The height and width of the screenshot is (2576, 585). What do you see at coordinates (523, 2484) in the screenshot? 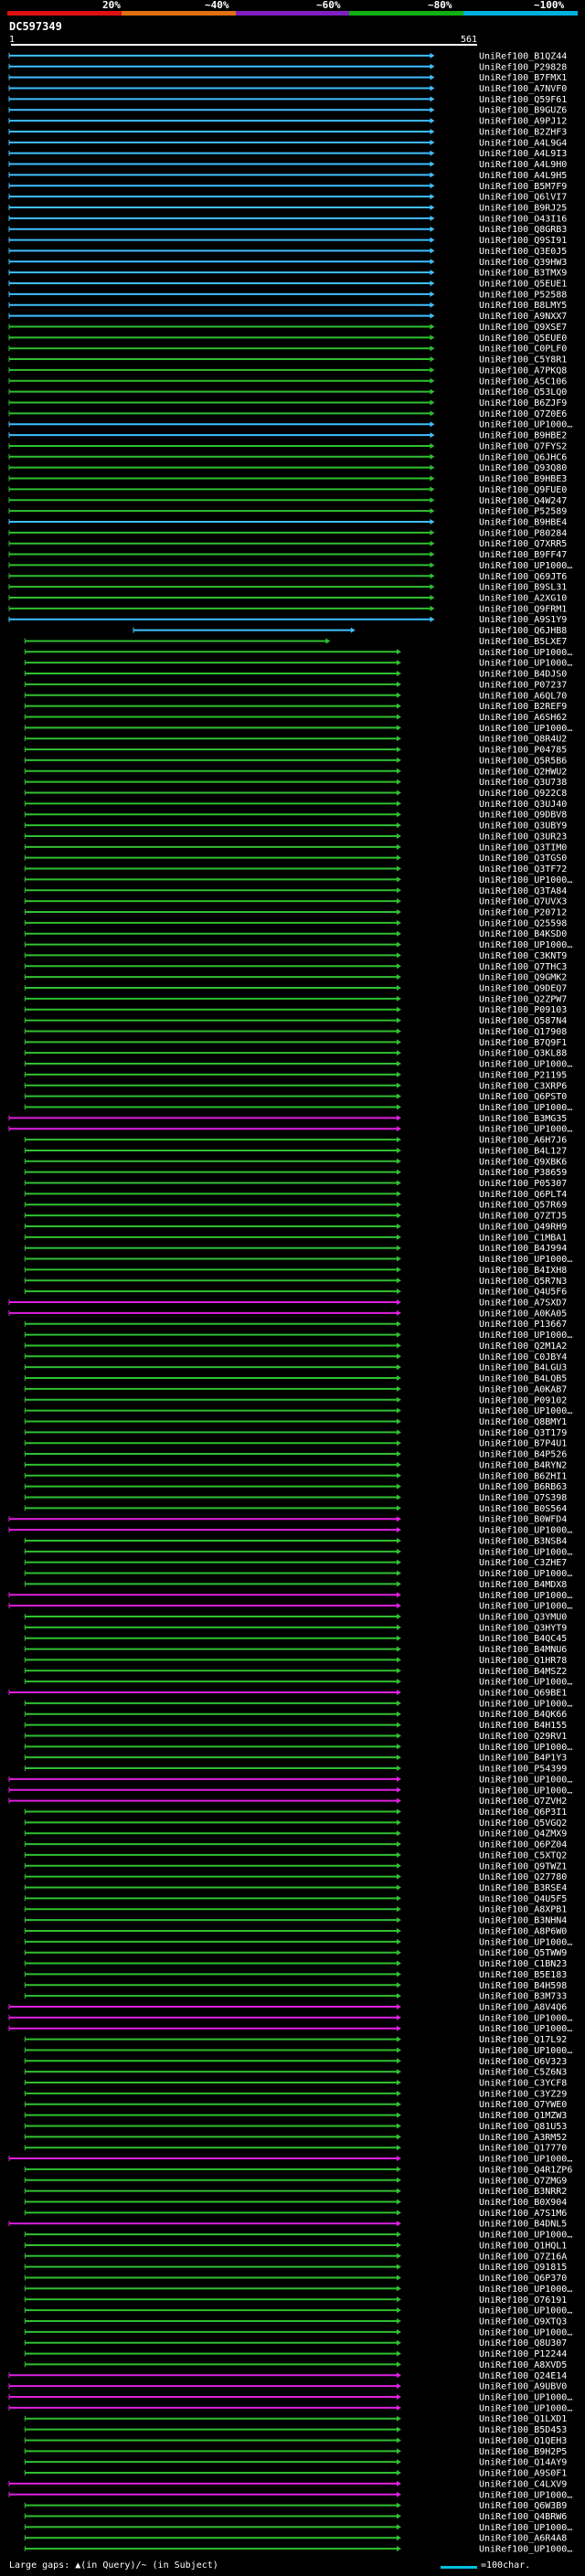
I see `hit-label: UniRef100_C4LXV9` at bounding box center [523, 2484].